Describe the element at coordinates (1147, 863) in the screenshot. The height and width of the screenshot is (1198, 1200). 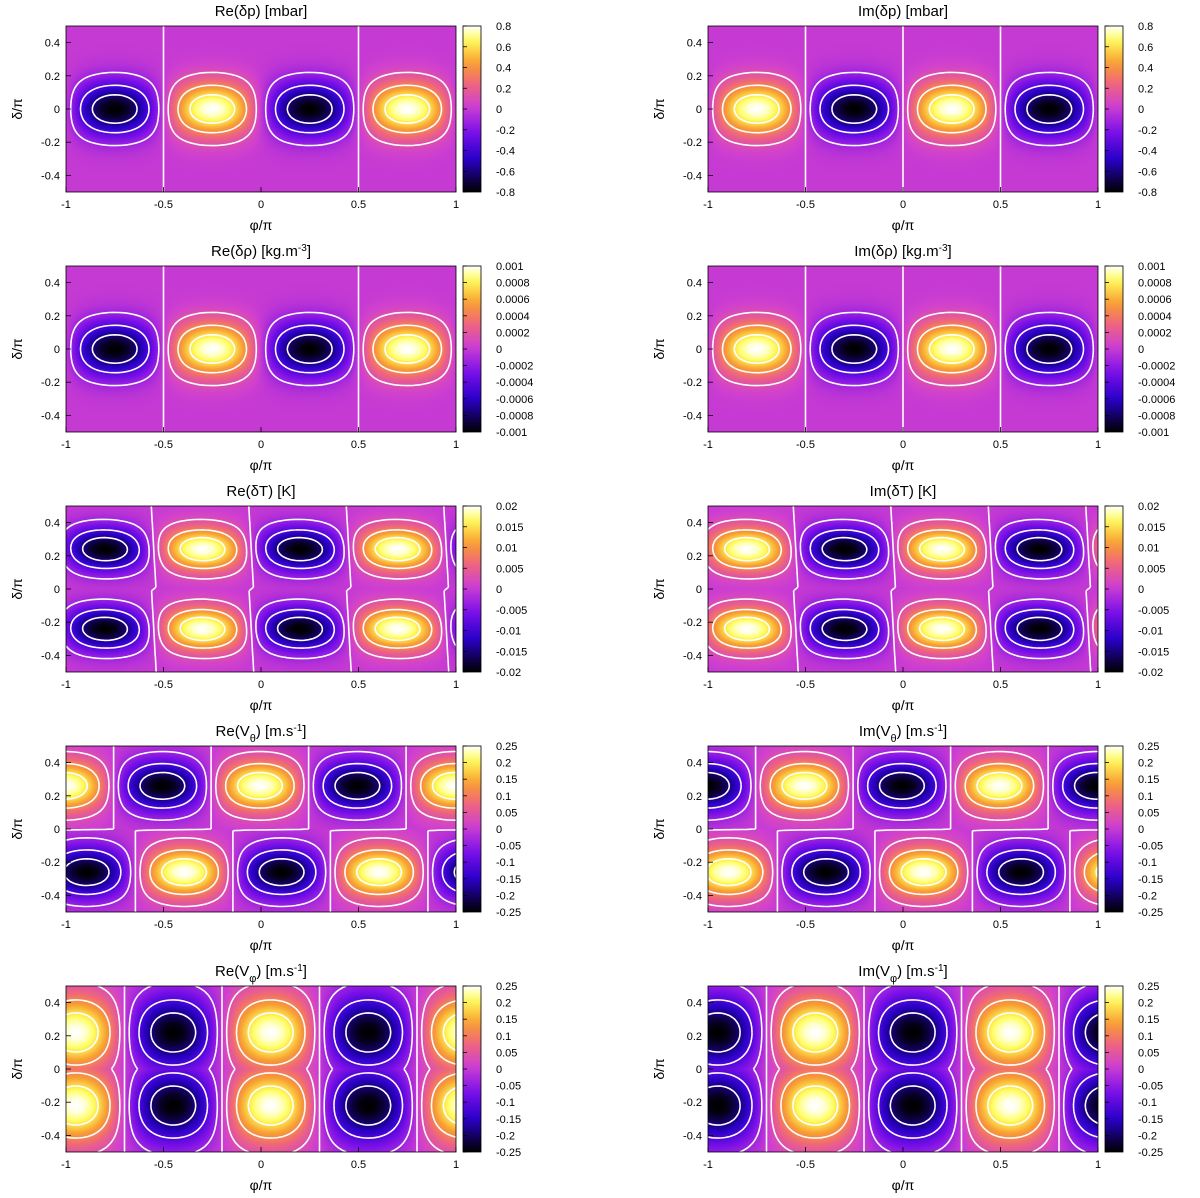
I see `colorbar-tick-label-im-vtheta: -0.1` at that location.